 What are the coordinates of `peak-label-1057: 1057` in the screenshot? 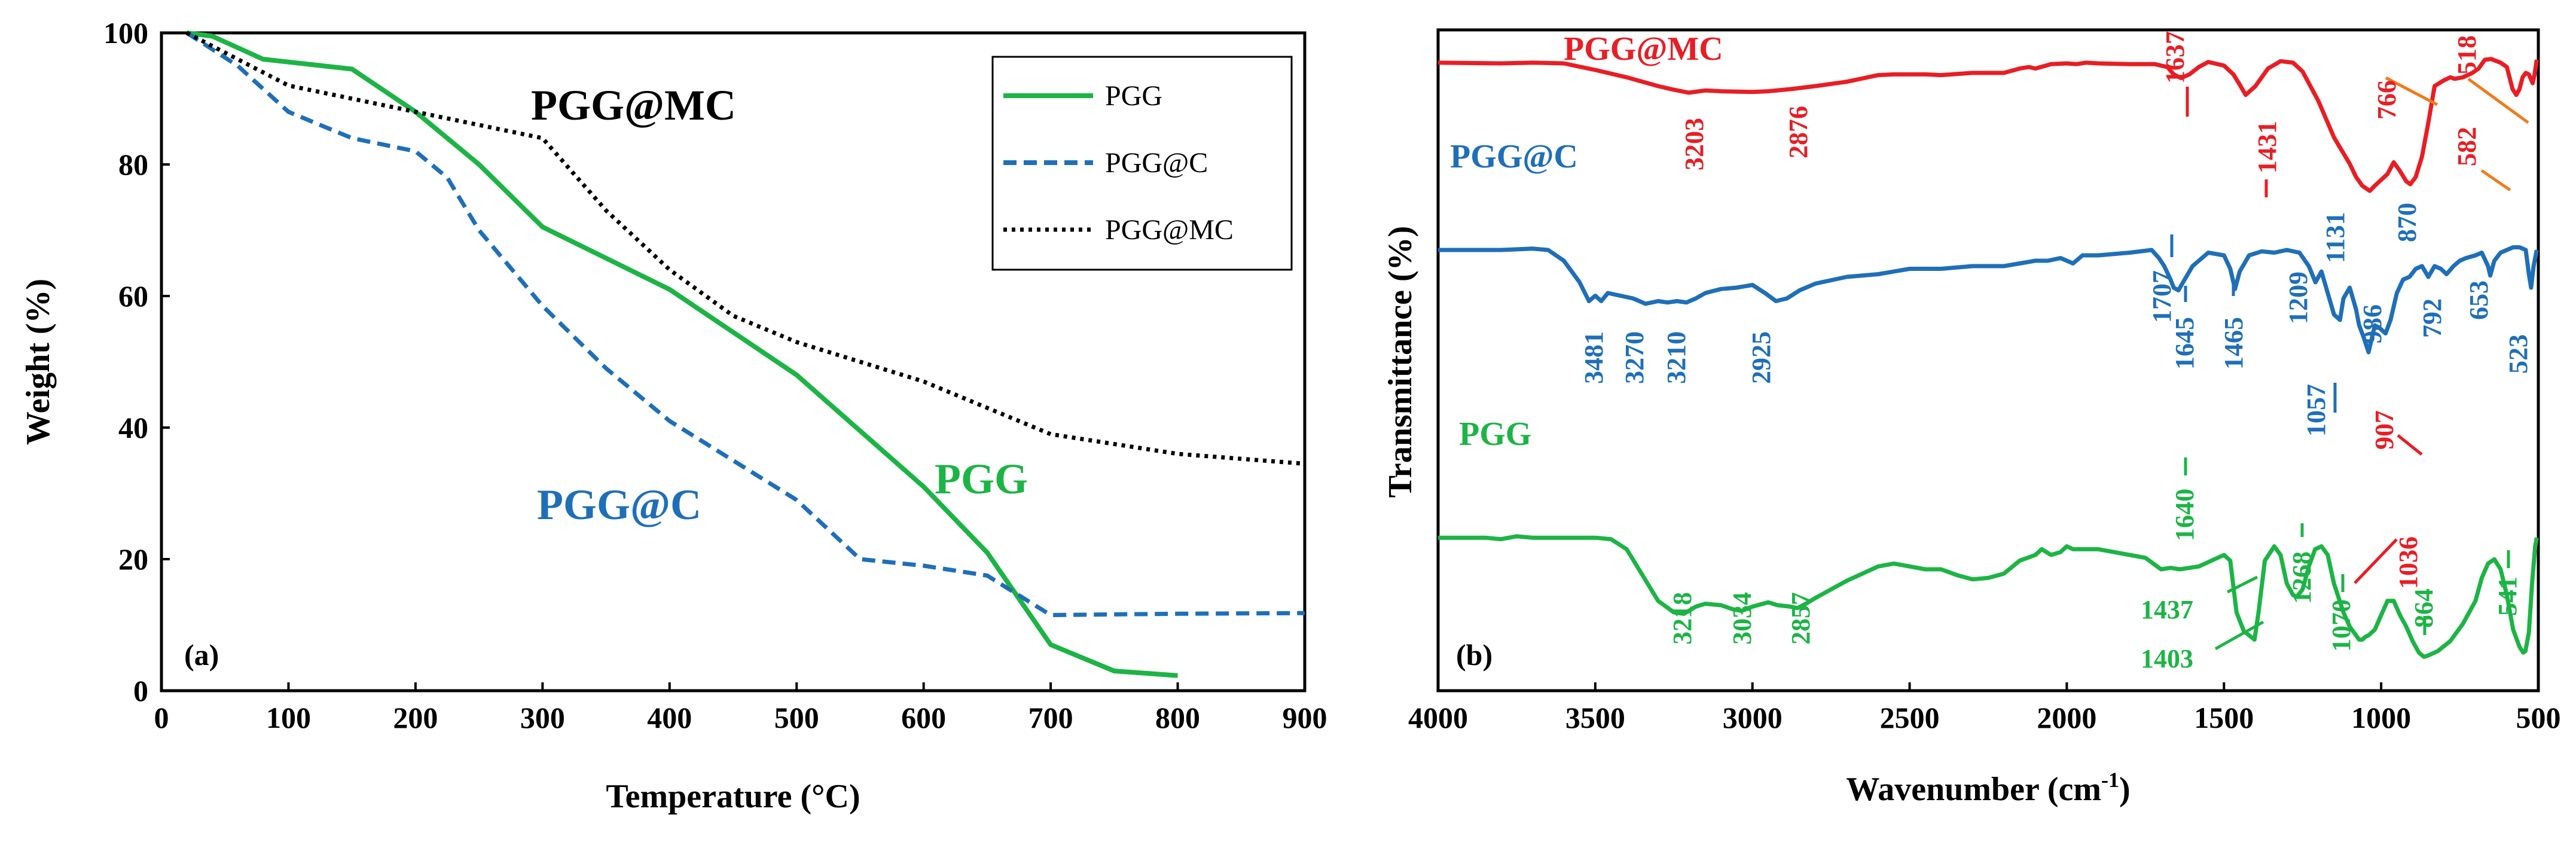 It's located at (2316, 410).